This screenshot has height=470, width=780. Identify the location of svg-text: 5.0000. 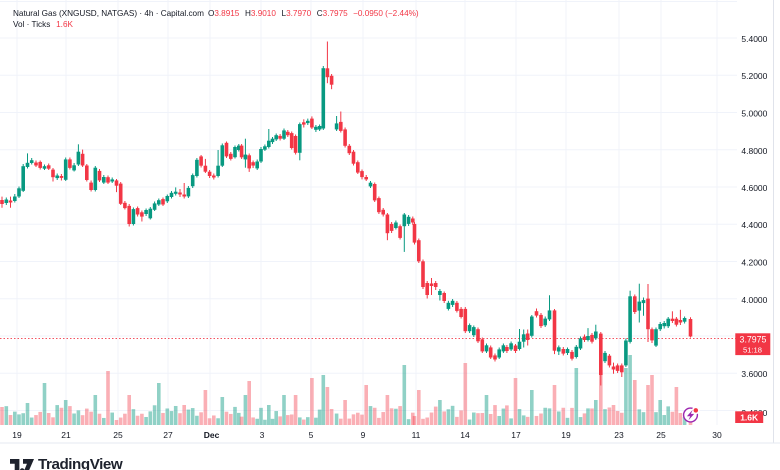
(754, 114).